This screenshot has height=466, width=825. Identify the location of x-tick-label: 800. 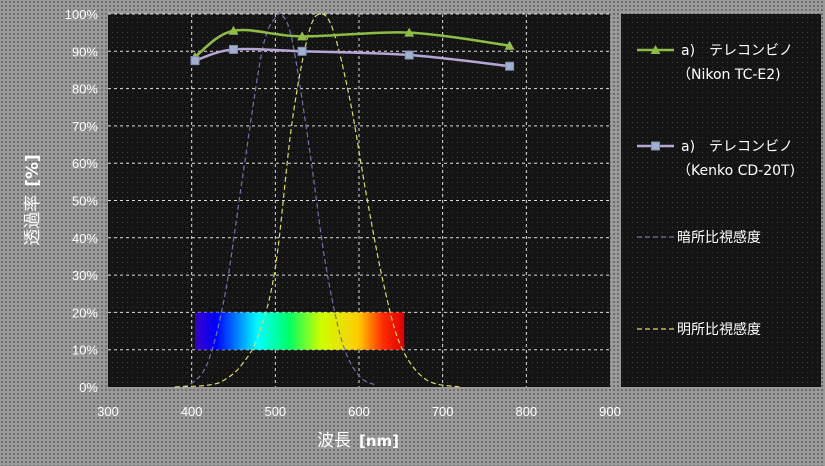
(526, 411).